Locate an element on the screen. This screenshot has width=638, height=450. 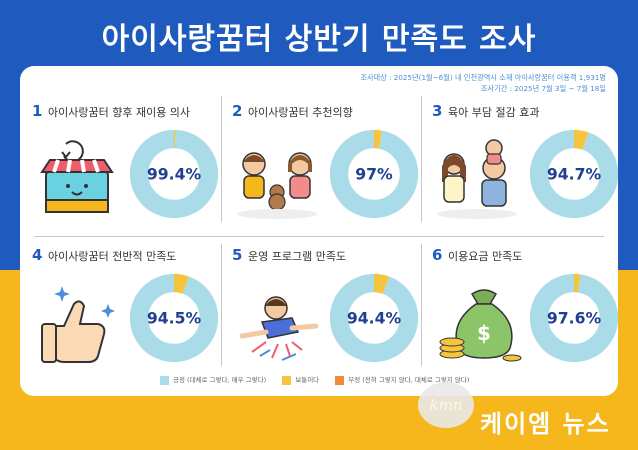
panel-title: 아이사랑꿈터 전반적 만족도 is located at coordinates (112, 256).